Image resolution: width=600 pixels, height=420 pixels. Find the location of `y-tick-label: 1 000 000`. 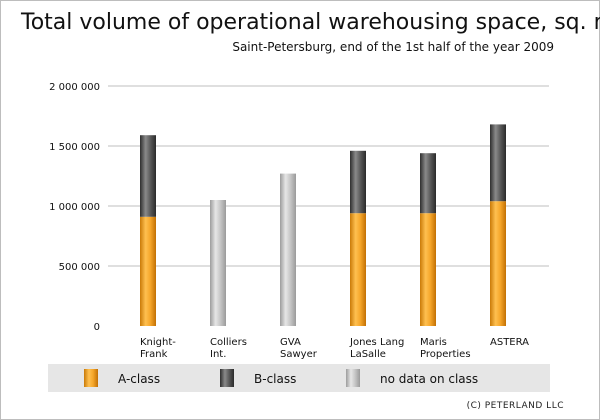

y-tick-label: 1 000 000 is located at coordinates (74, 207).